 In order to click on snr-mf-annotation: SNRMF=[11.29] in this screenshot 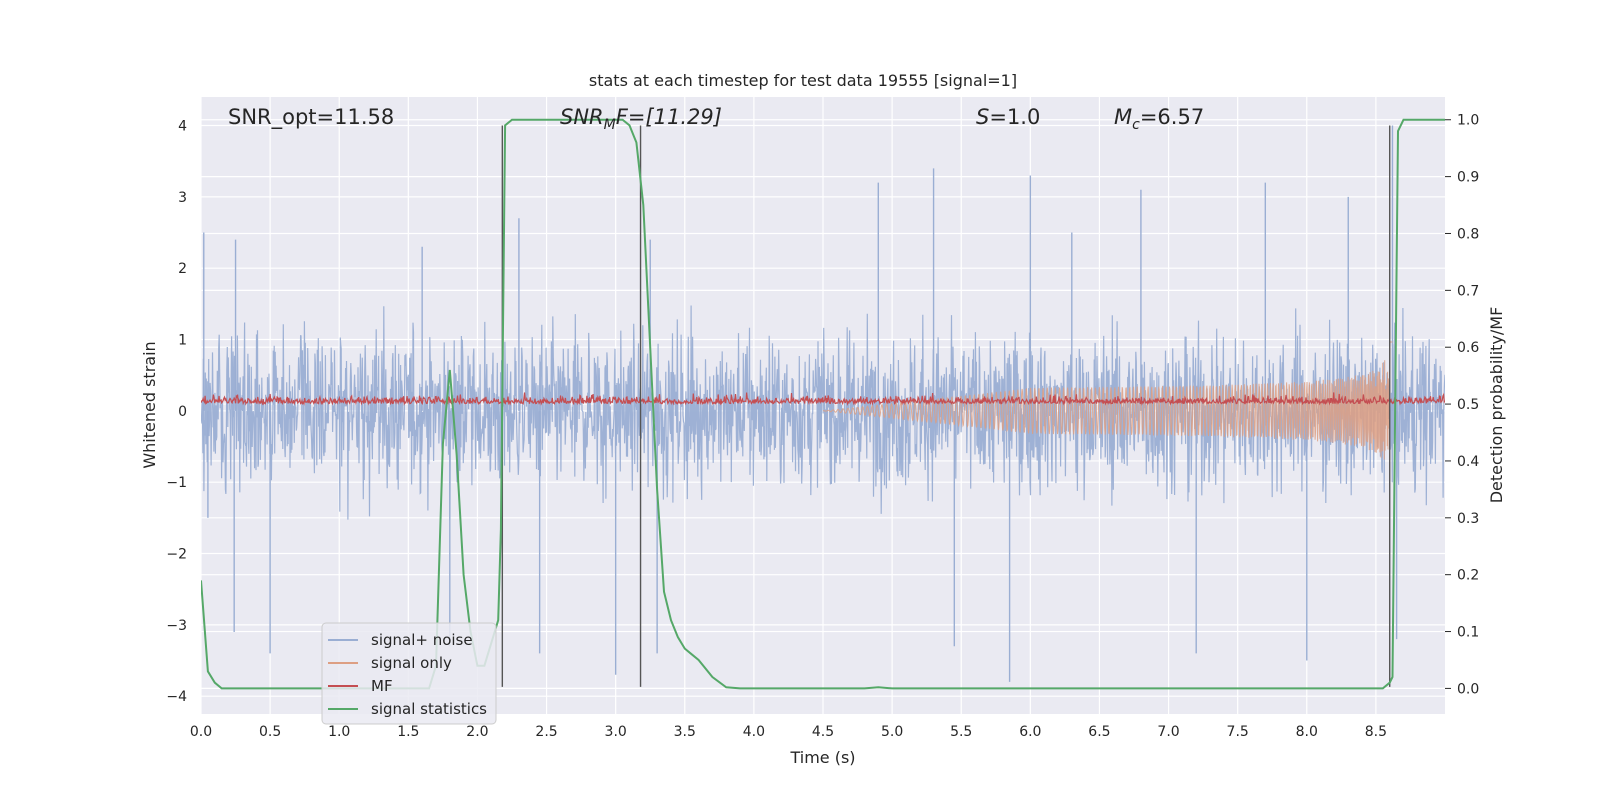, I will do `click(641, 119)`.